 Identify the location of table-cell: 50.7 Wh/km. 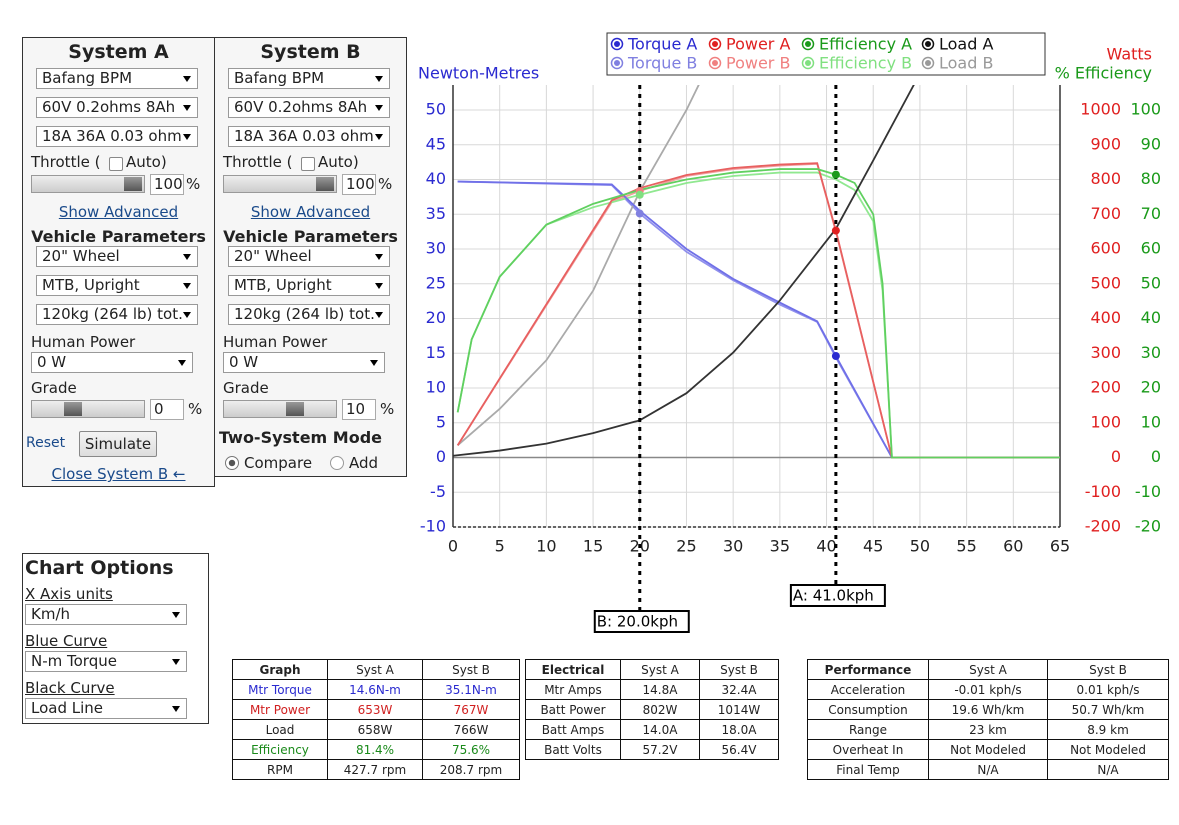
(1108, 709).